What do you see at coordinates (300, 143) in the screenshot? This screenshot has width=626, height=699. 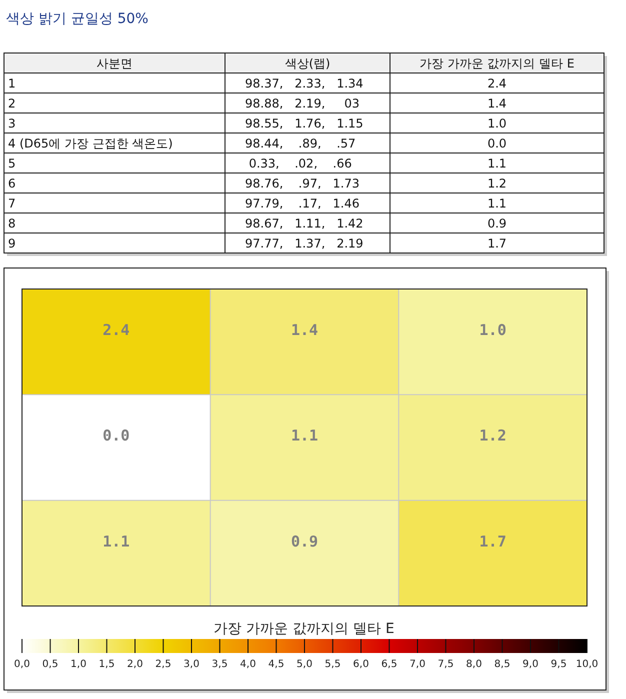 I see `text: 98.44, .89, .57` at bounding box center [300, 143].